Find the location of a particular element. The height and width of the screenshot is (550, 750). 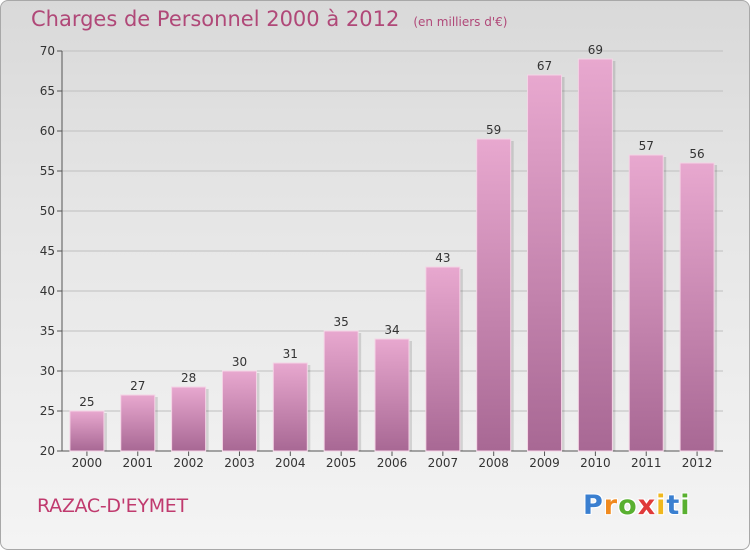

y-tick-label: 55 is located at coordinates (47, 171).